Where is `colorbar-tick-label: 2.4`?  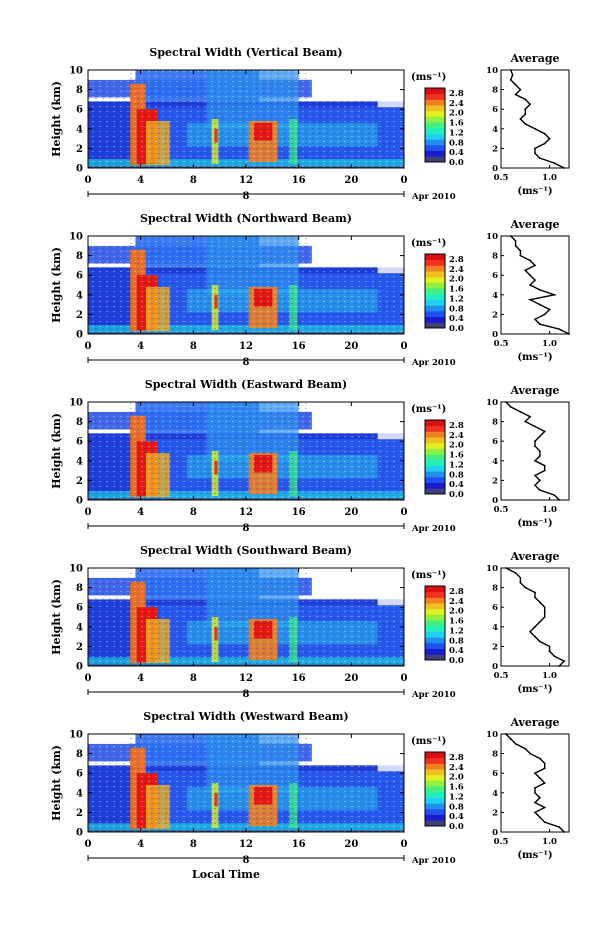 colorbar-tick-label: 2.4 is located at coordinates (456, 602).